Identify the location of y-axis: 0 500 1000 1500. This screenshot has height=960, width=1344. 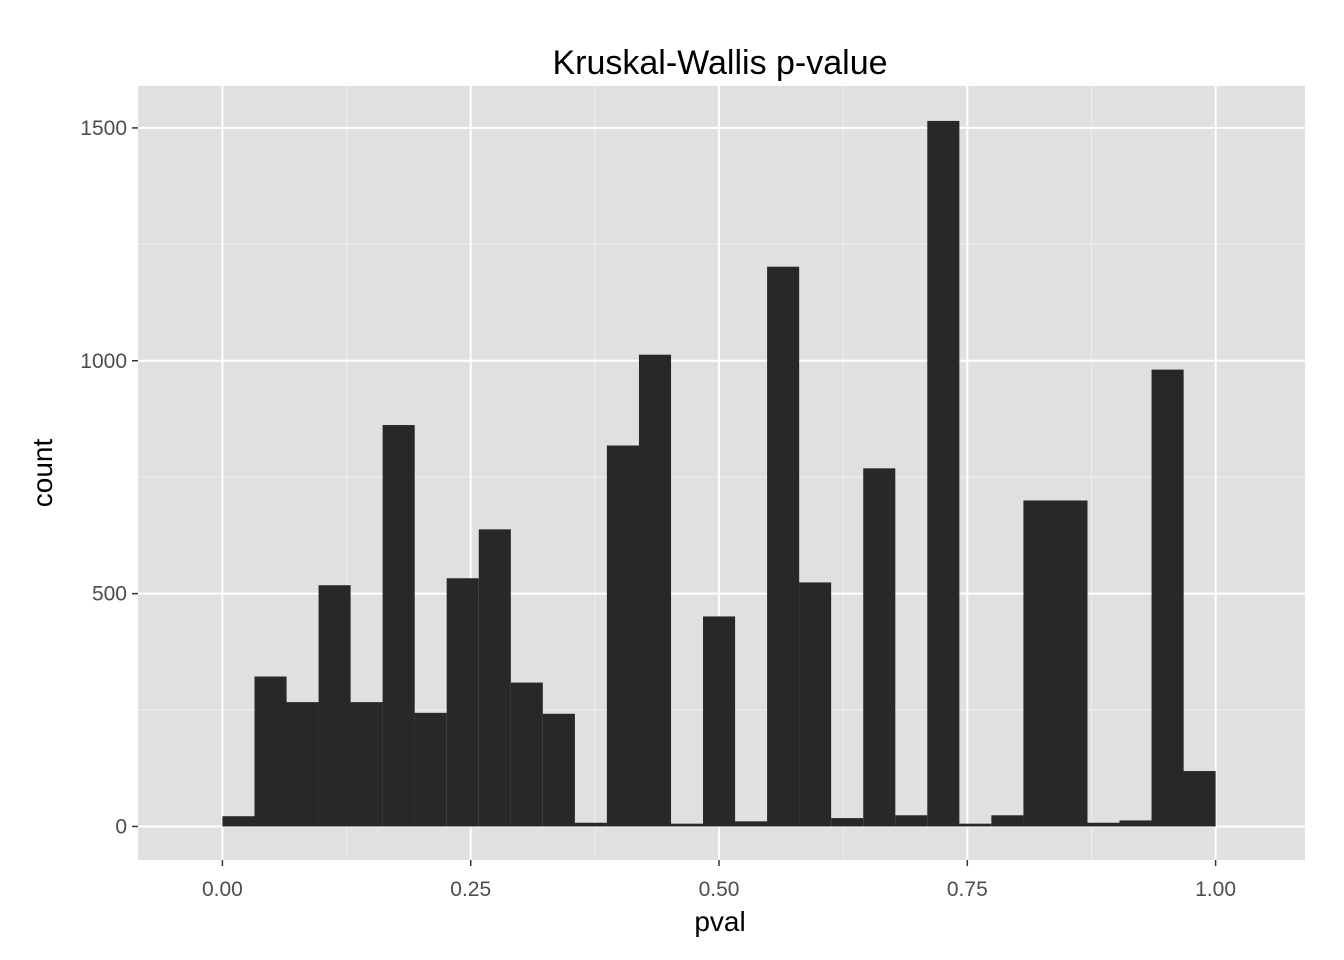
(109, 477).